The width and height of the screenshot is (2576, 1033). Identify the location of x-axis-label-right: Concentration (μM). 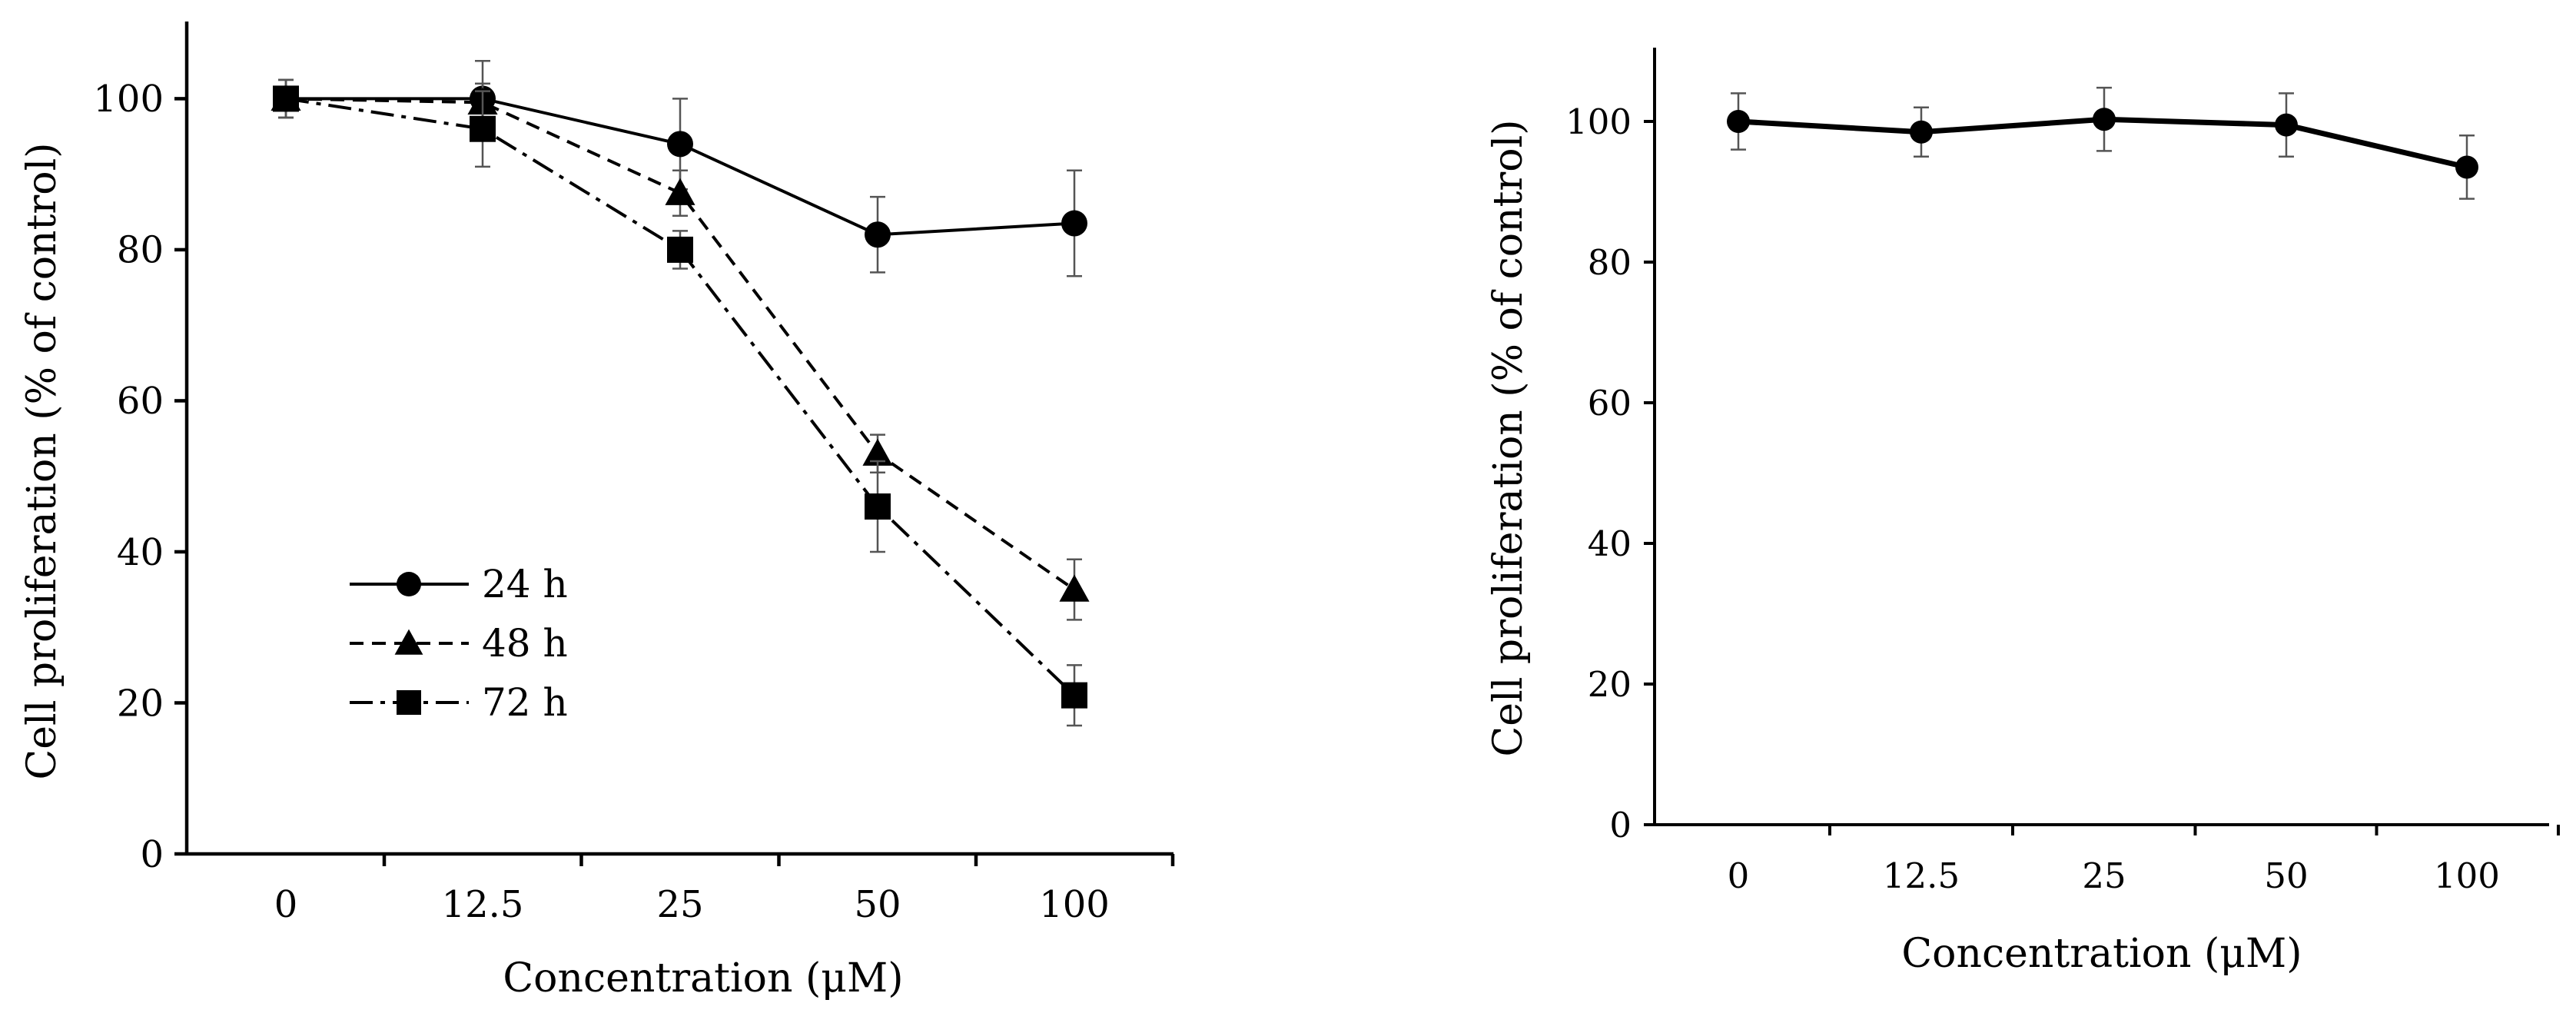
(2101, 954).